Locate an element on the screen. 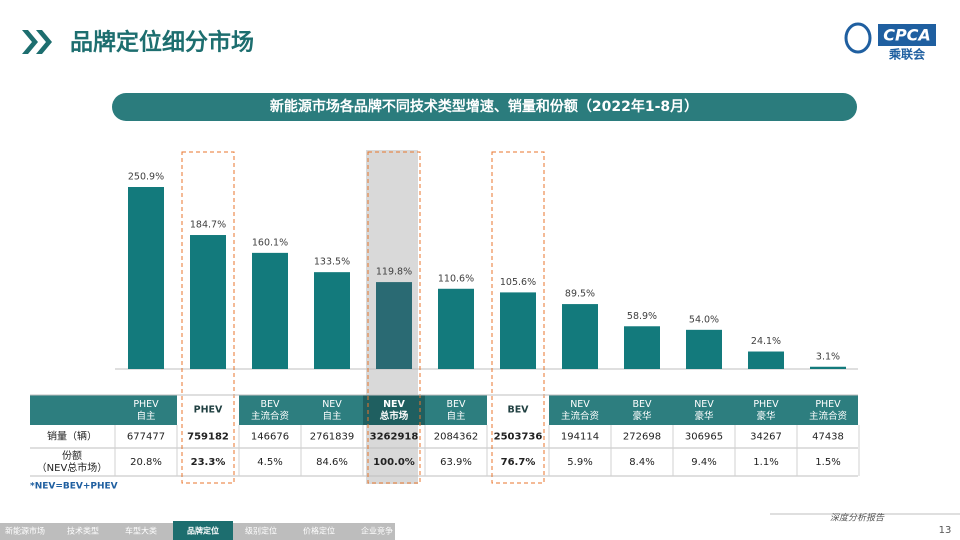 The image size is (960, 540). nav-tab: 技术类型 is located at coordinates (83, 531).